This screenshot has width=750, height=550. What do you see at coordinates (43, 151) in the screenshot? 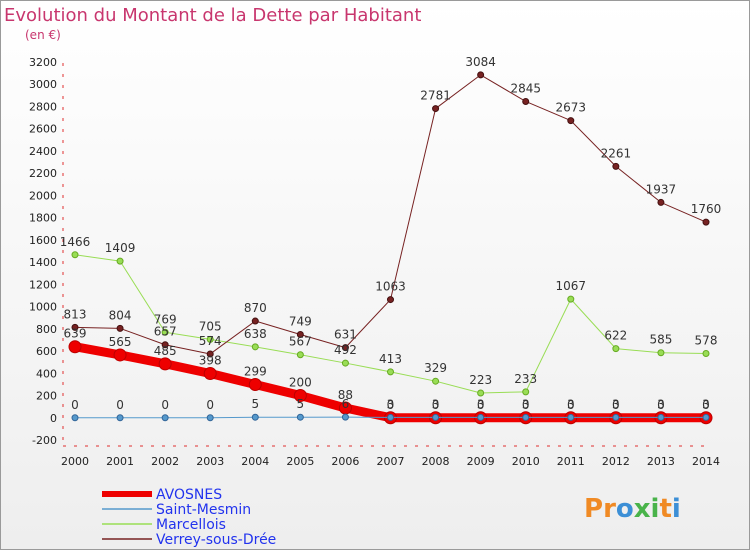
I see `y-tick-label: 2400` at bounding box center [43, 151].